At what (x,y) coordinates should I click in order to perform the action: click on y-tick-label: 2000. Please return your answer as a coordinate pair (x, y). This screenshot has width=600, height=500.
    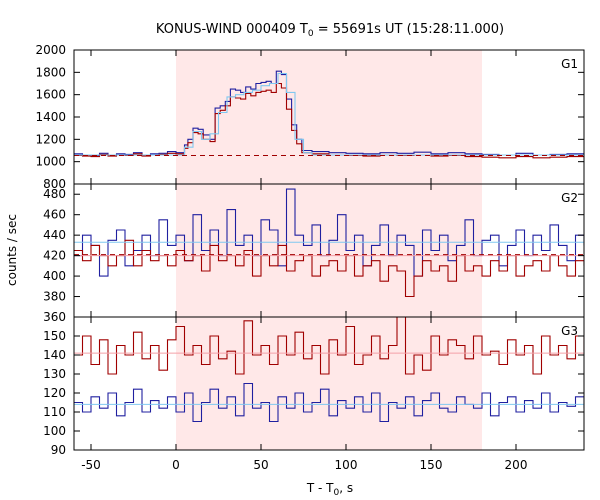
    Looking at the image, I should click on (50, 50).